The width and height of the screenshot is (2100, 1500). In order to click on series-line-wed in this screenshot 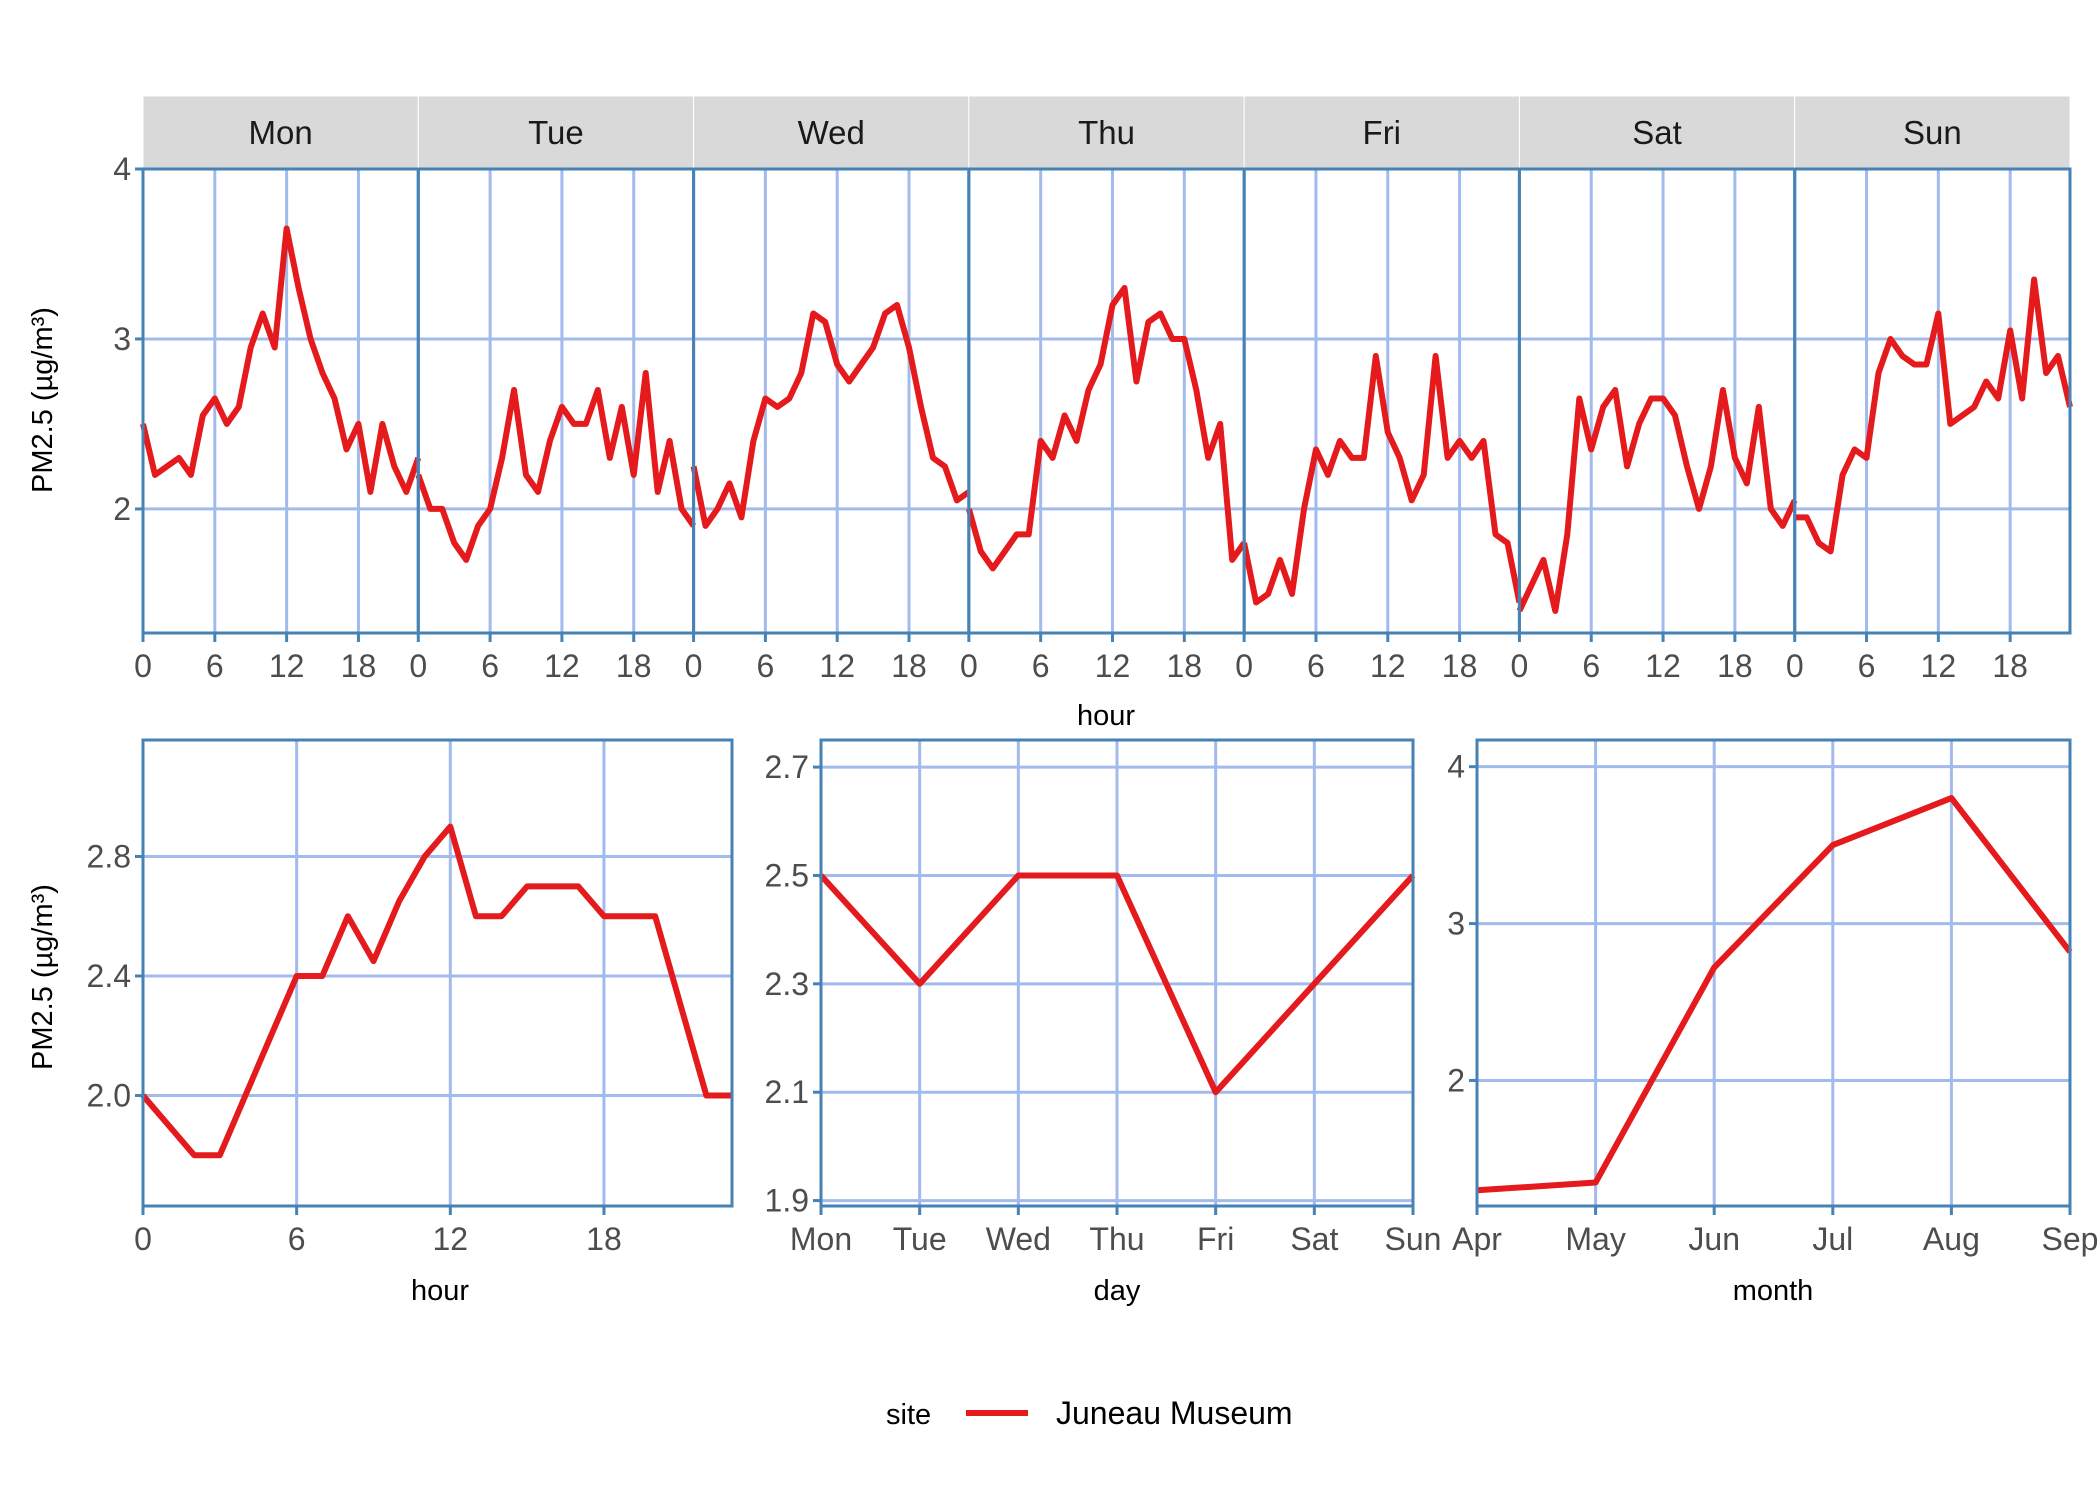, I will do `click(830, 415)`.